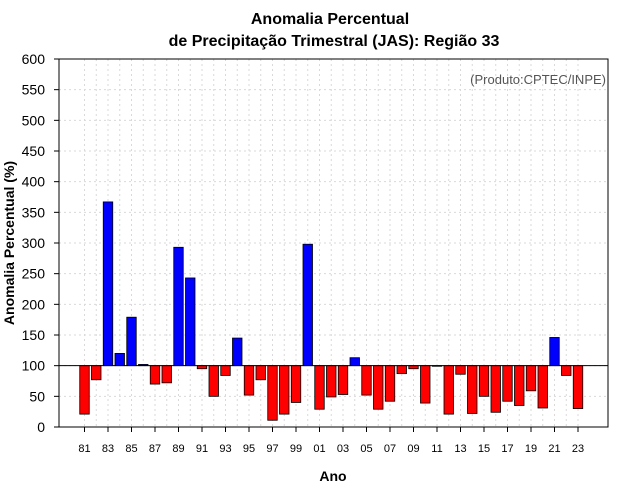 The height and width of the screenshot is (500, 640). Describe the element at coordinates (34, 90) in the screenshot. I see `y-tick-label: 550` at that location.